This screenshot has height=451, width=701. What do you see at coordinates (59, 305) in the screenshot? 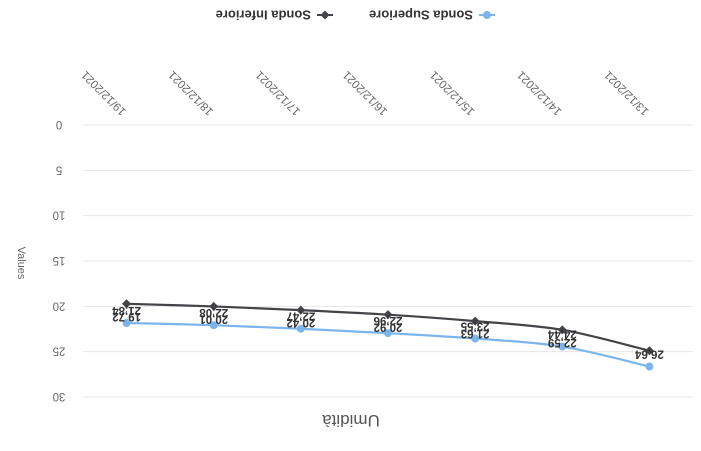
I see `y-tick-label: 20` at bounding box center [59, 305].